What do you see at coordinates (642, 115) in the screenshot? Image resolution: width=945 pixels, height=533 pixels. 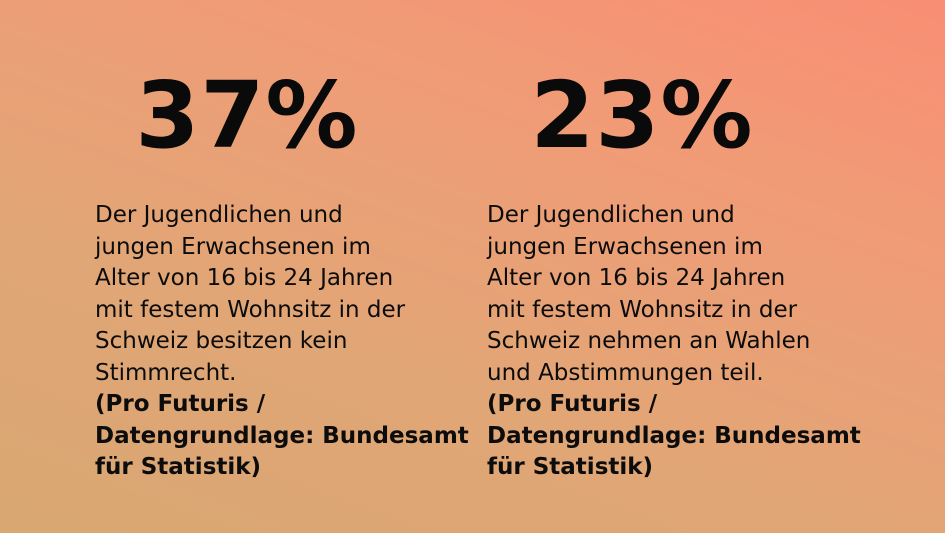 I see `stat-percentage: 23%` at bounding box center [642, 115].